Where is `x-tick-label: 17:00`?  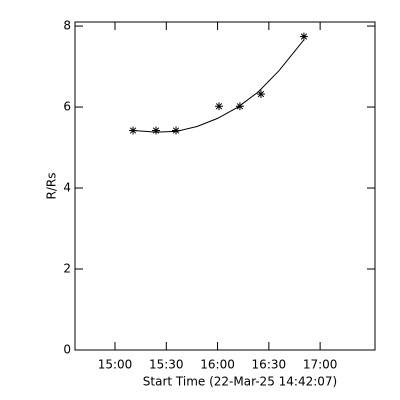 x-tick-label: 17:00 is located at coordinates (320, 365).